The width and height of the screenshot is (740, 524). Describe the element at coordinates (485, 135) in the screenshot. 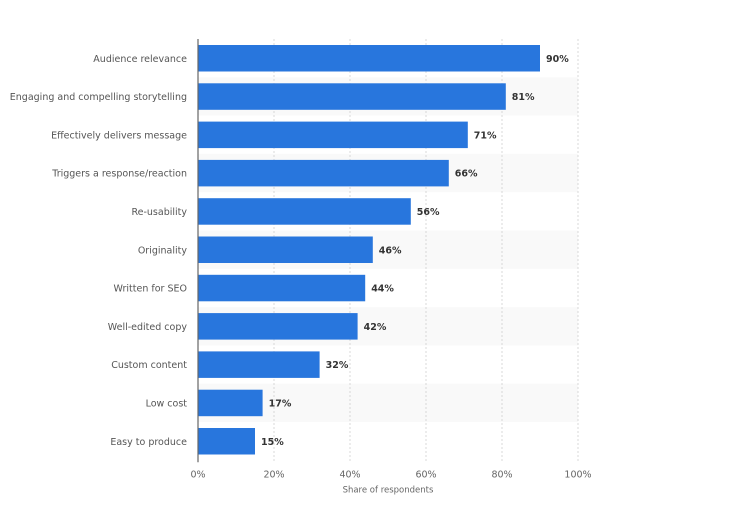

I see `value-label: 71%` at that location.